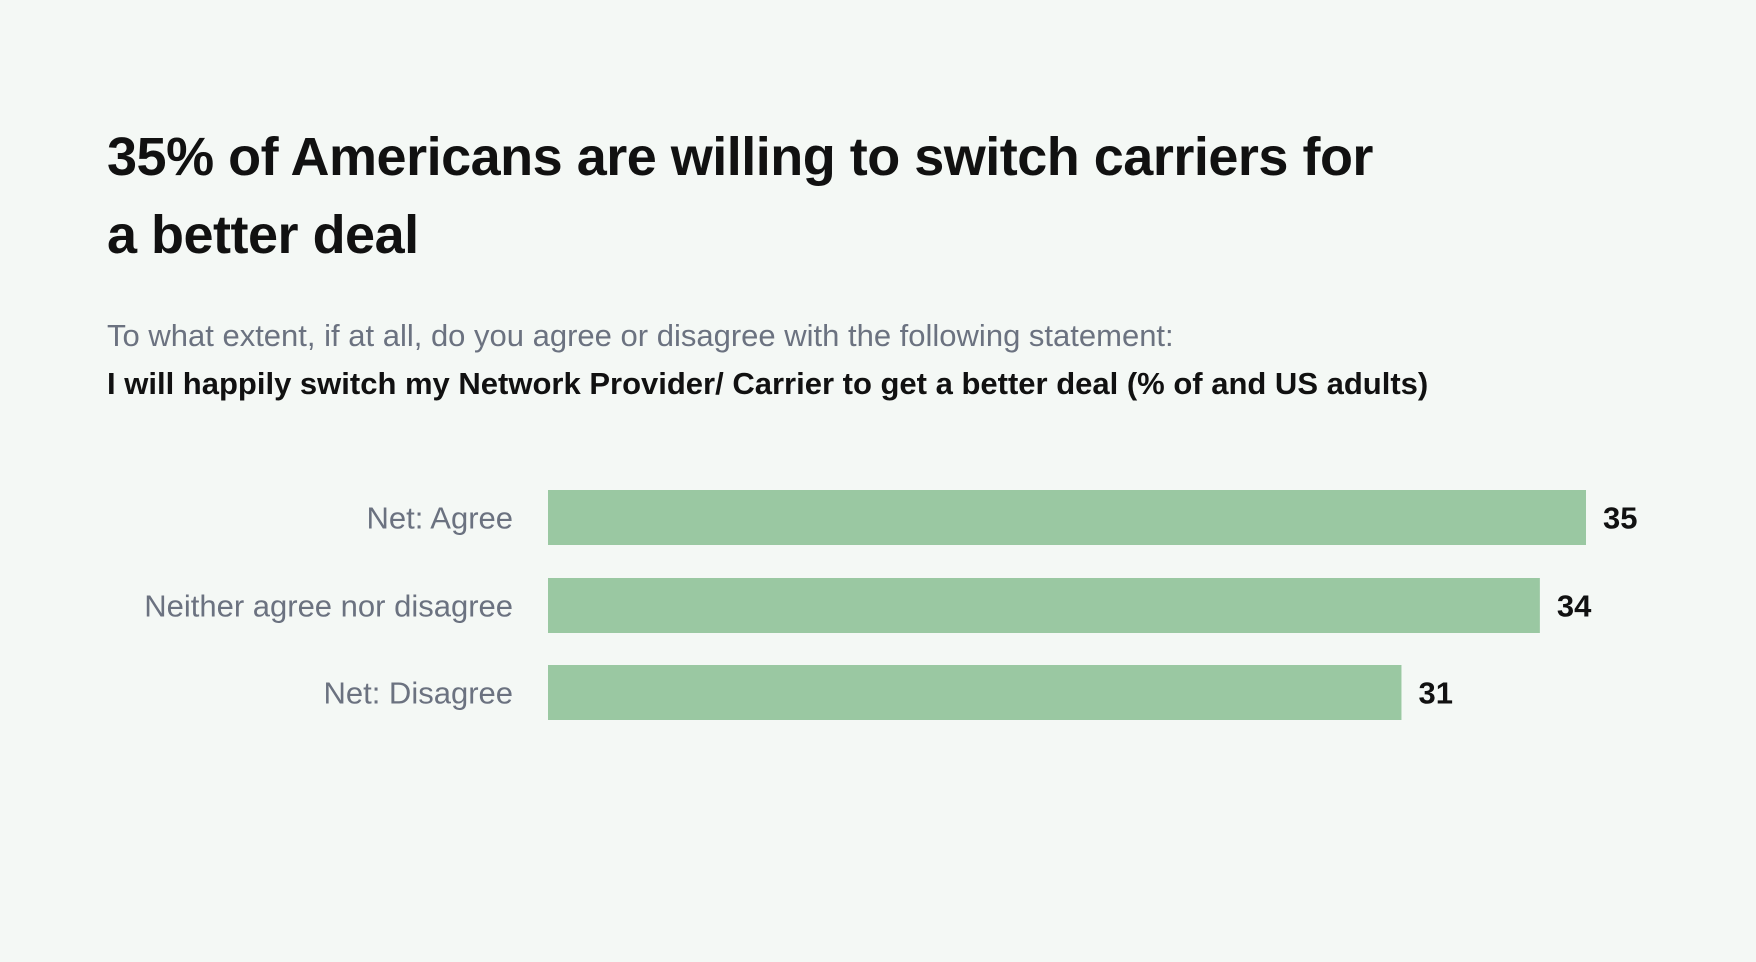 The height and width of the screenshot is (962, 1756). Describe the element at coordinates (1435, 693) in the screenshot. I see `data-label: 31` at that location.